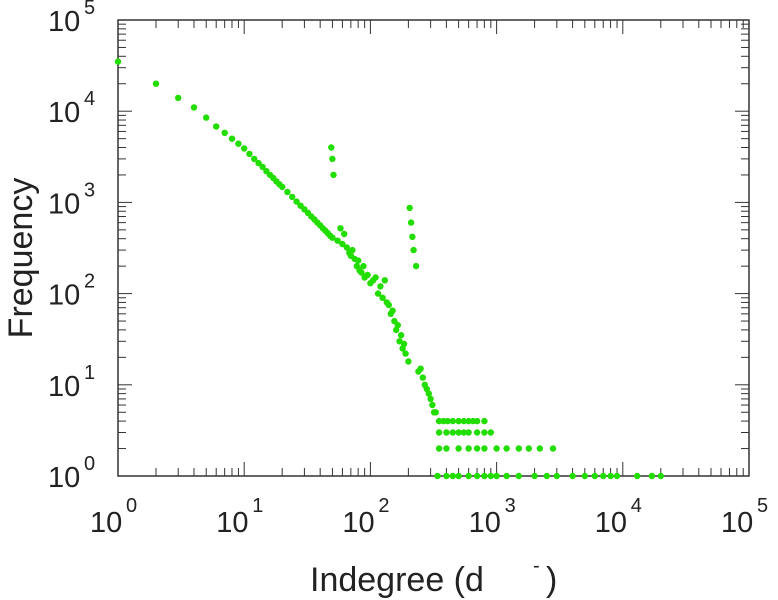 Image resolution: width=778 pixels, height=600 pixels. I want to click on y-tick-exponent: 5, so click(89, 9).